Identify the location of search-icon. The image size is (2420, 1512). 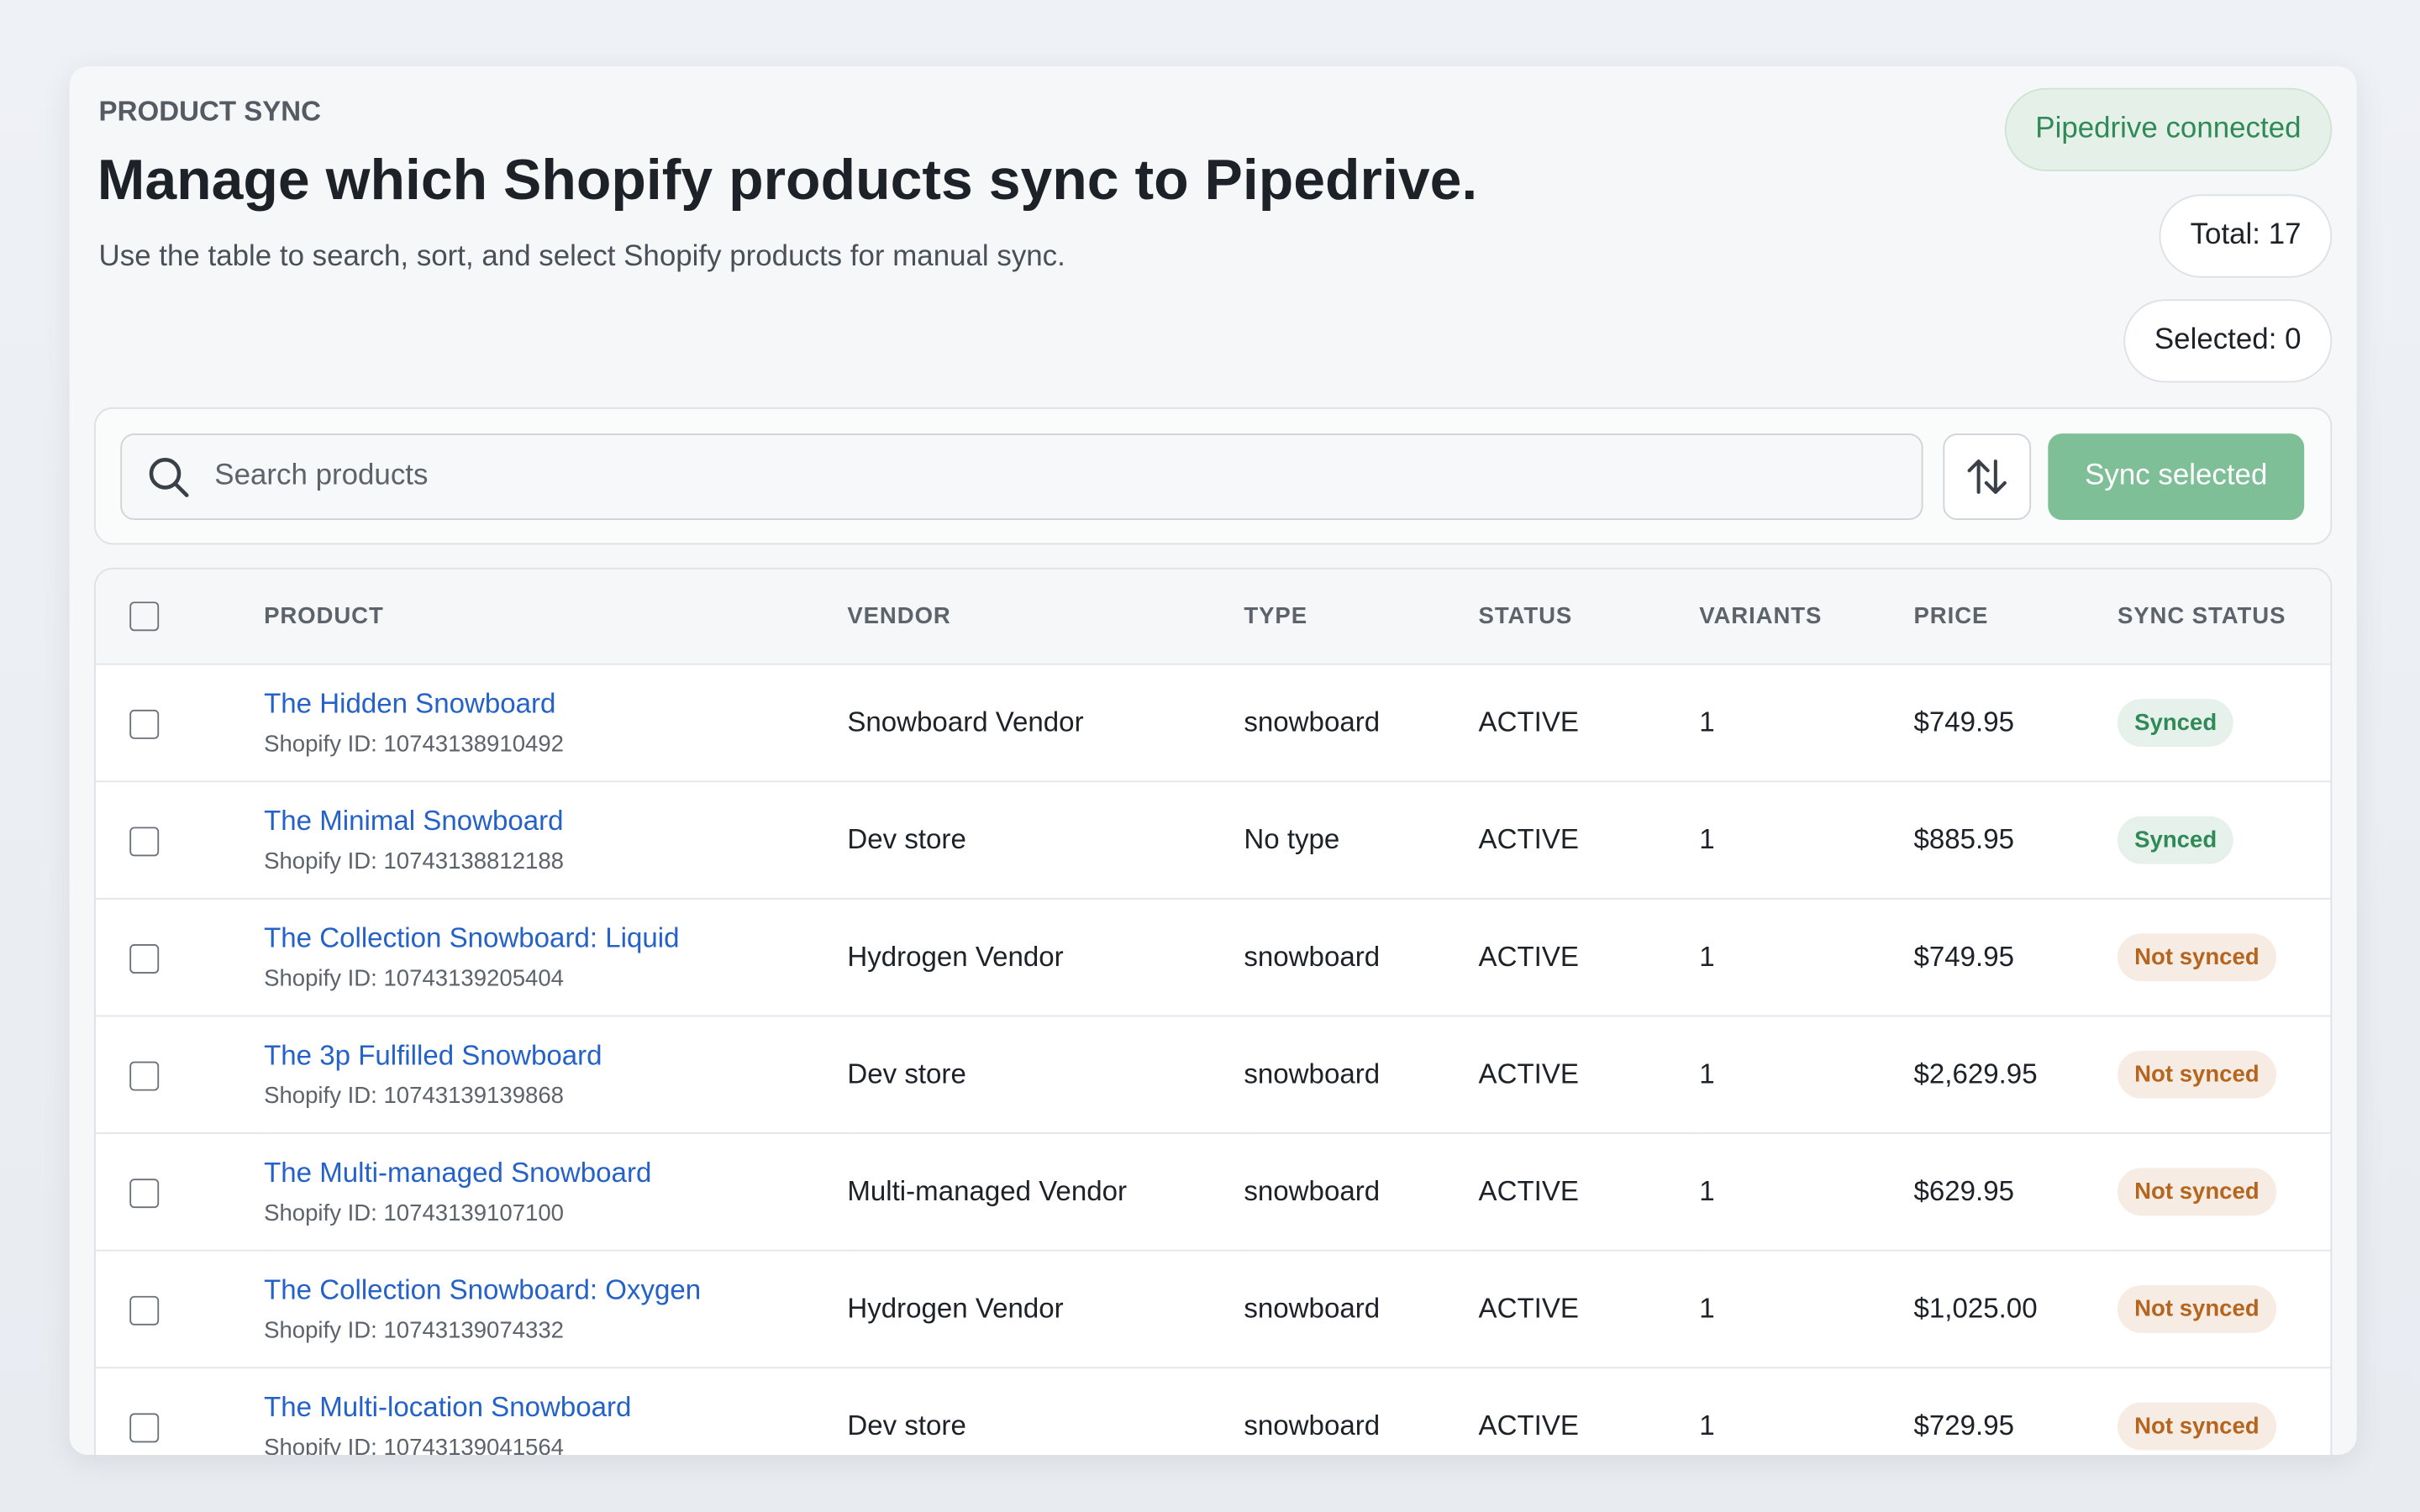
(169, 477).